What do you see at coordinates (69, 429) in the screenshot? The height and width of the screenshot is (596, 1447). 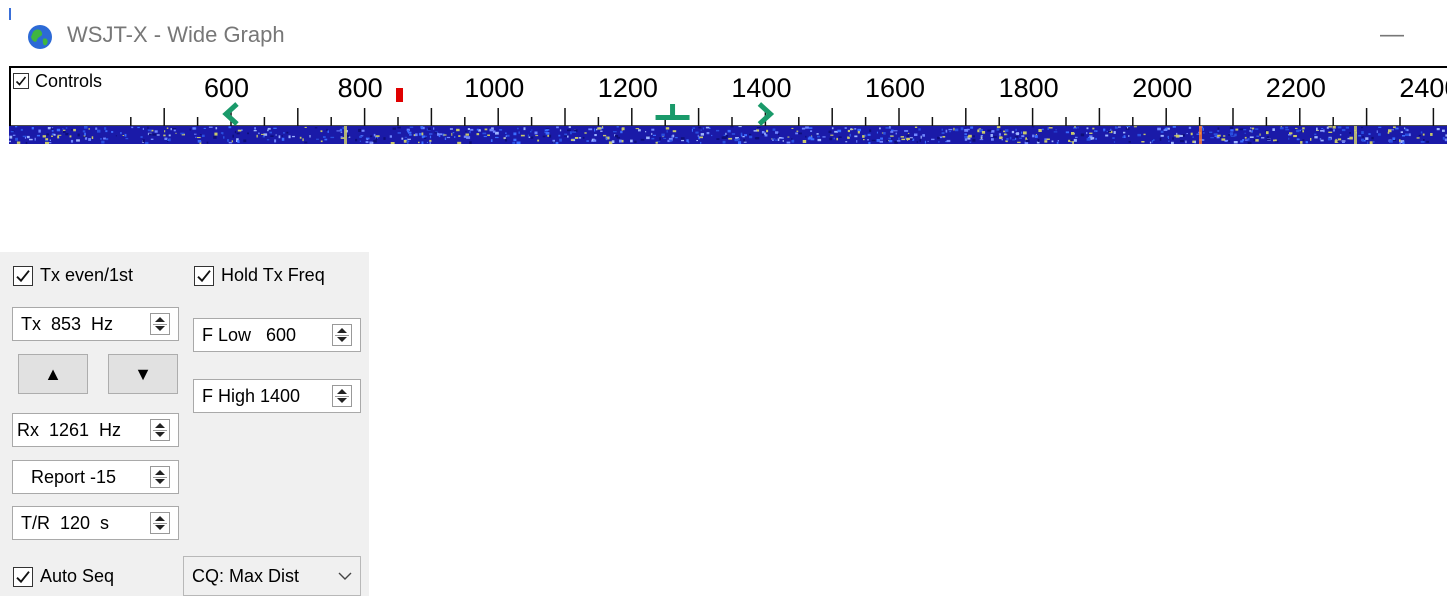 I see `rx-freq-value: Rx 1261 Hz` at bounding box center [69, 429].